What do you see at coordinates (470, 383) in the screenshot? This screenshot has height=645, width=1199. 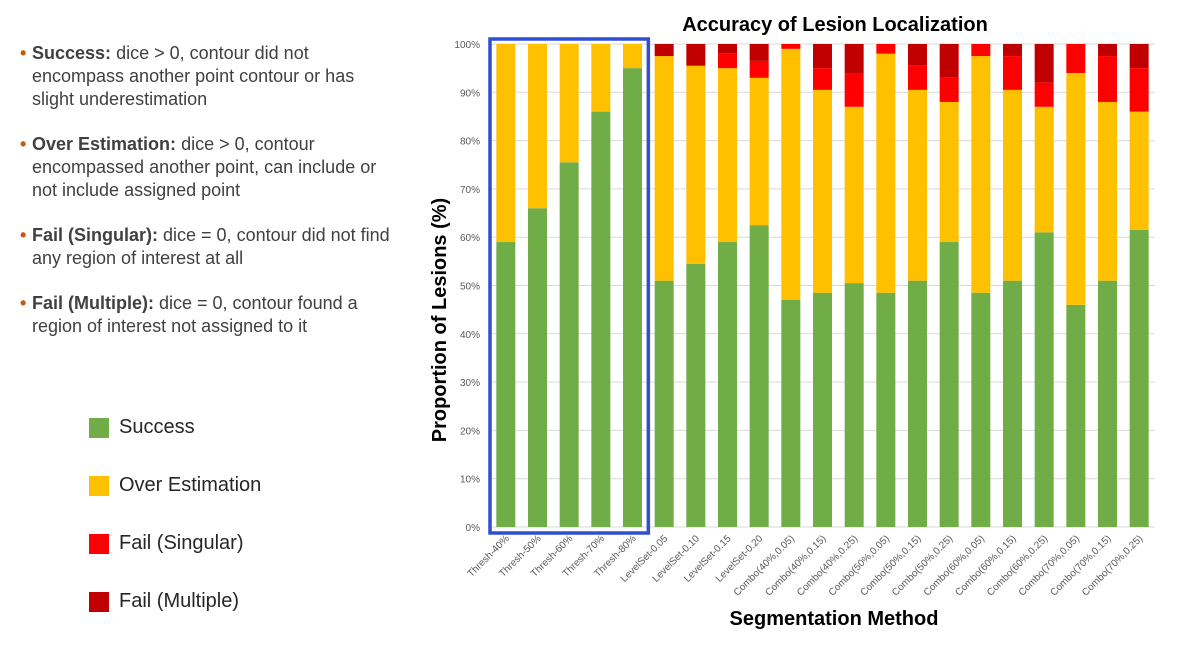 I see `y-tick-label: 30%` at bounding box center [470, 383].